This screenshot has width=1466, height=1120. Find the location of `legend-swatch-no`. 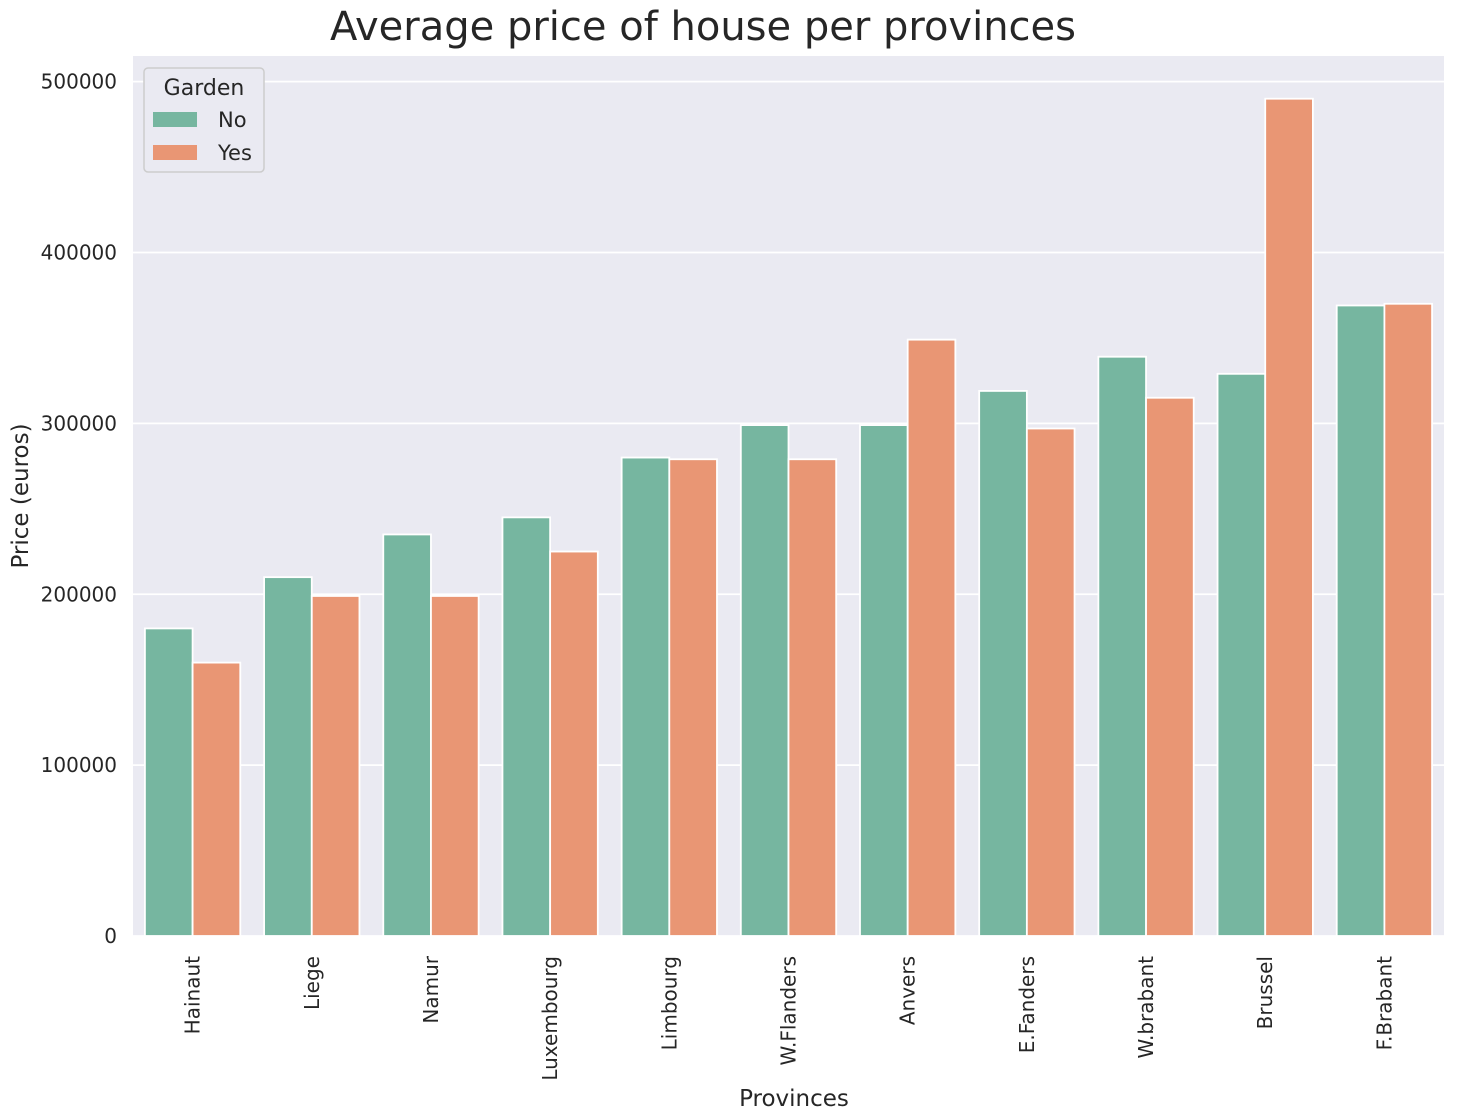

legend-swatch-no is located at coordinates (175, 119).